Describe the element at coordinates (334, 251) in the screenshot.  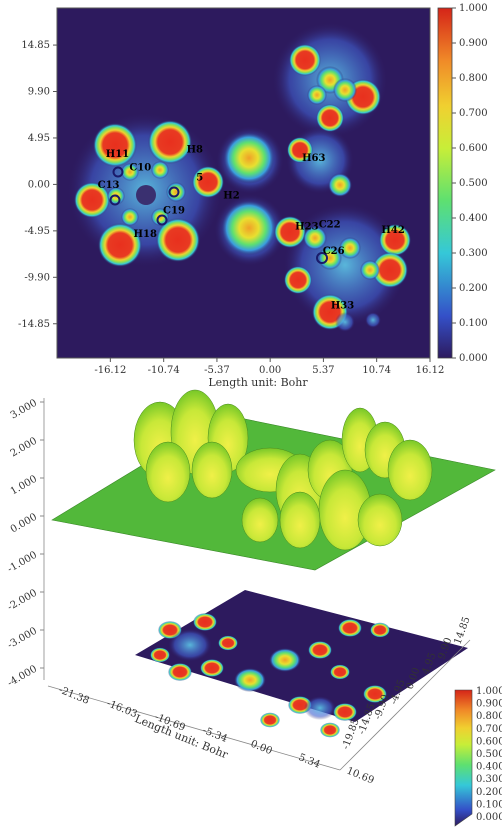
I see `atom-label: C26` at that location.